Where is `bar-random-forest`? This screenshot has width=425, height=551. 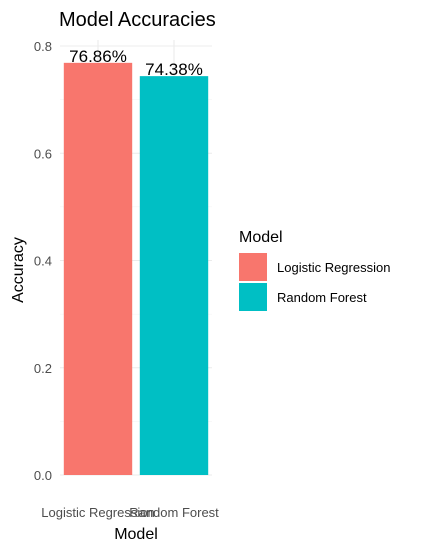 bar-random-forest is located at coordinates (174, 275).